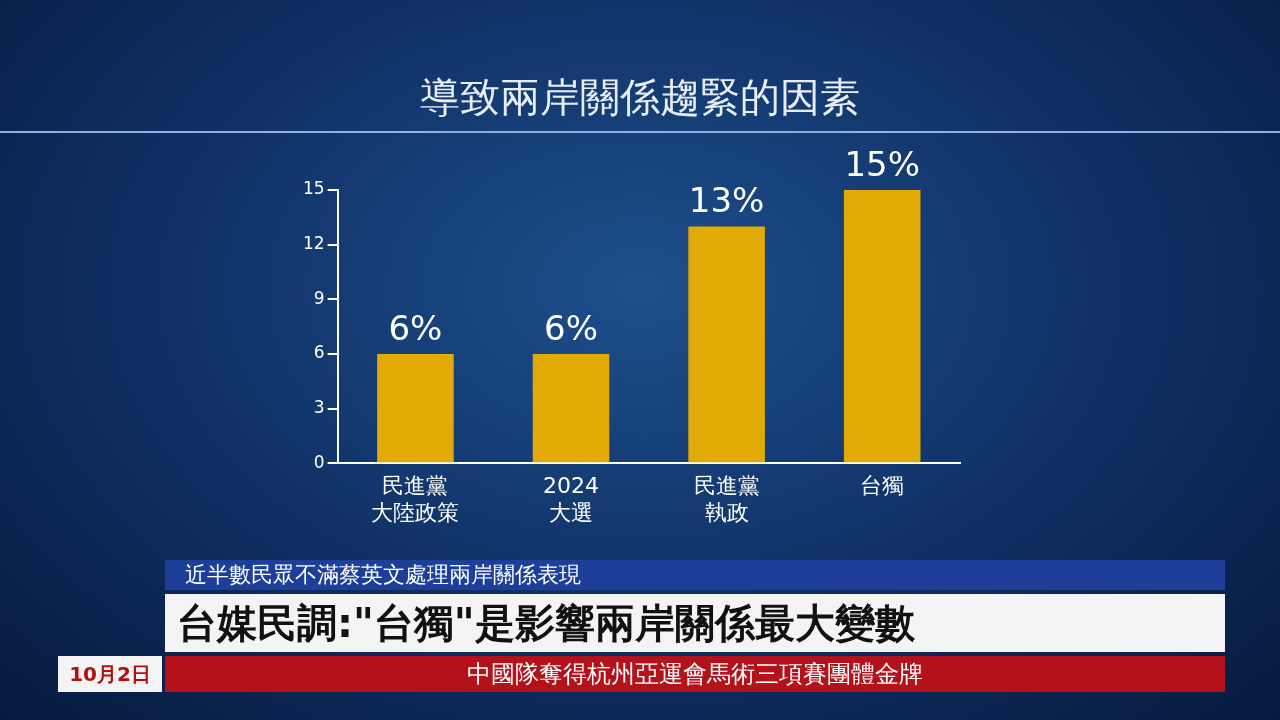 The width and height of the screenshot is (1280, 720). What do you see at coordinates (110, 674) in the screenshot?
I see `text: 10月2日` at bounding box center [110, 674].